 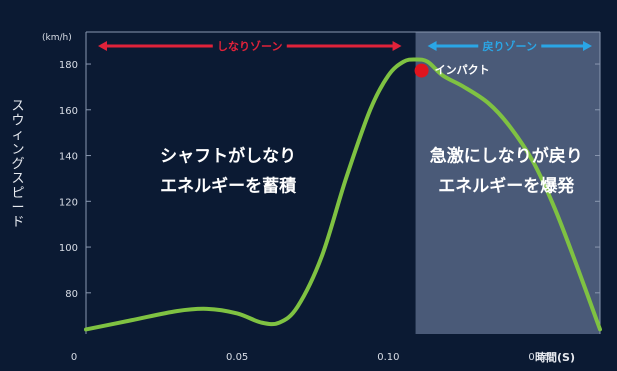 What do you see at coordinates (68, 157) in the screenshot?
I see `y-tick-label: 140` at bounding box center [68, 157].